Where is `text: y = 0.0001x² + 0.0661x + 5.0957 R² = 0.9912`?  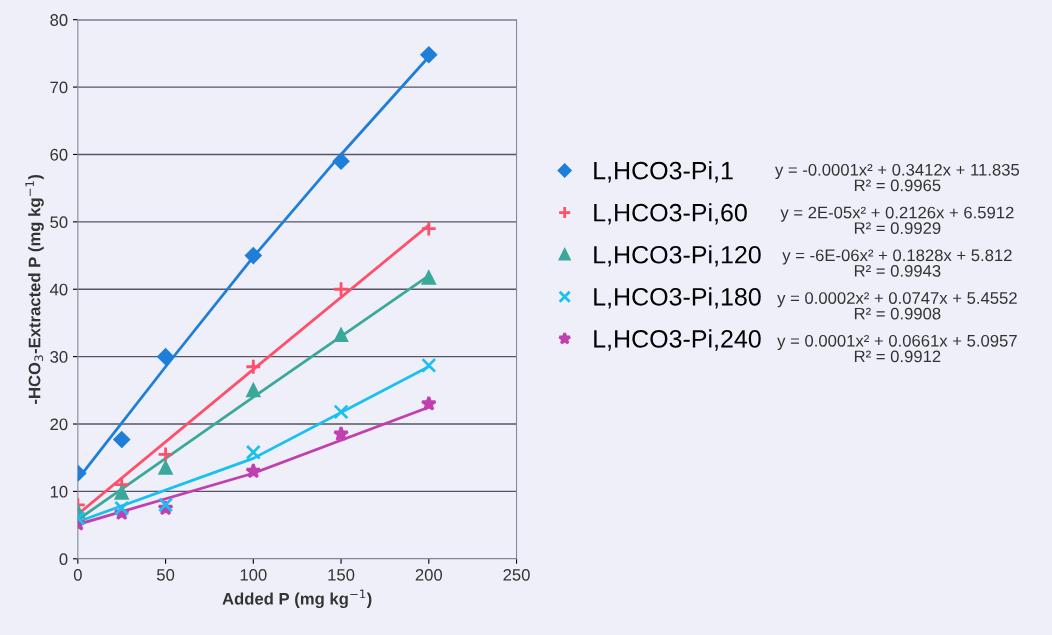
text: y = 0.0001x² + 0.0661x + 5.0957 R² = 0.9912 is located at coordinates (897, 348).